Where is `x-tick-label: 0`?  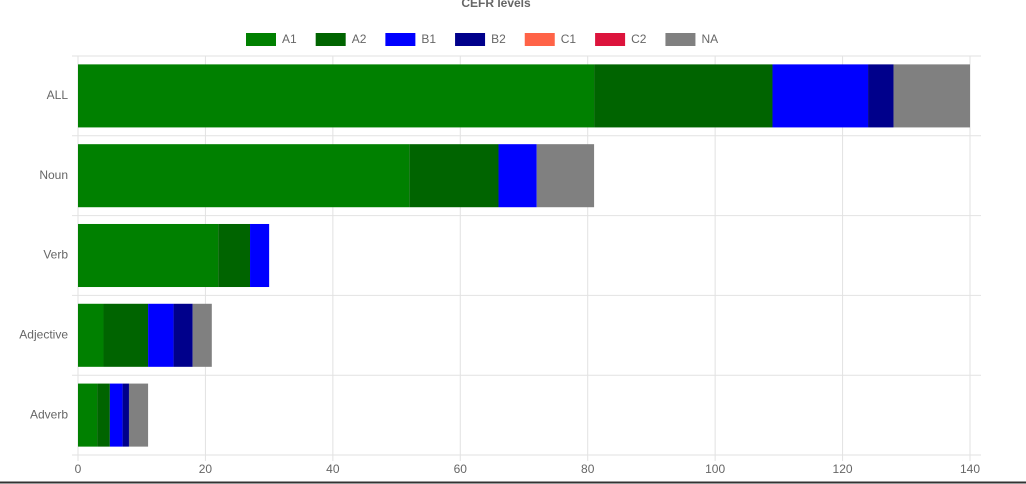
x-tick-label: 0 is located at coordinates (78, 469).